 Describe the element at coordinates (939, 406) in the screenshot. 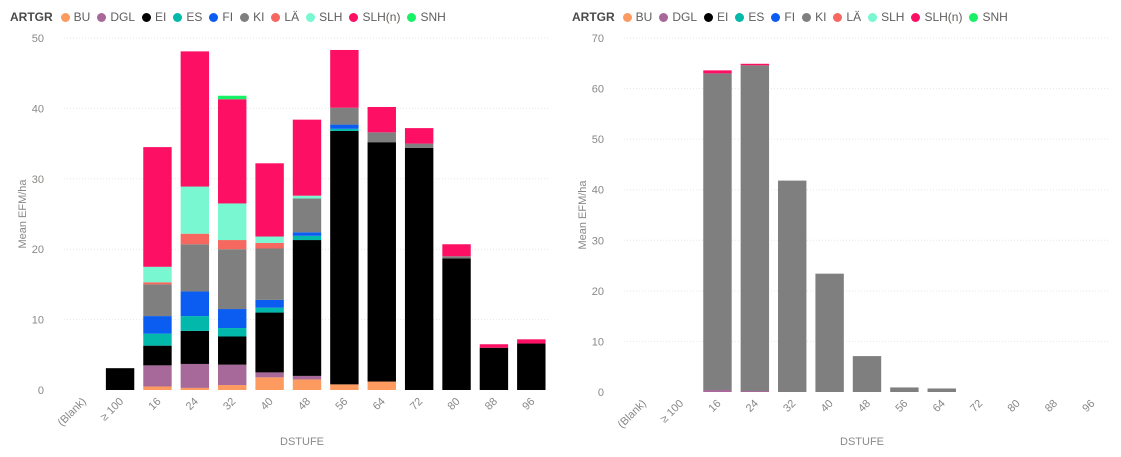

I see `x-tick-label: 64` at that location.